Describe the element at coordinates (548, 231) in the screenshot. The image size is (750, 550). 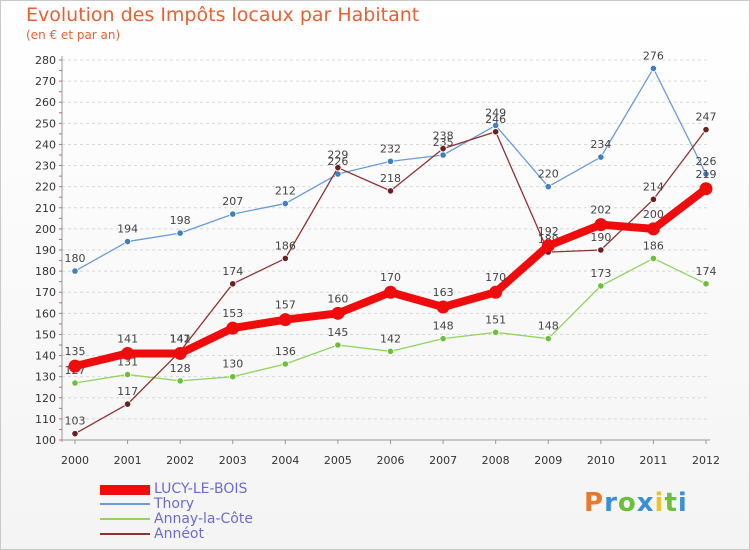
I see `data-label-lucy-le-bois: 192` at that location.